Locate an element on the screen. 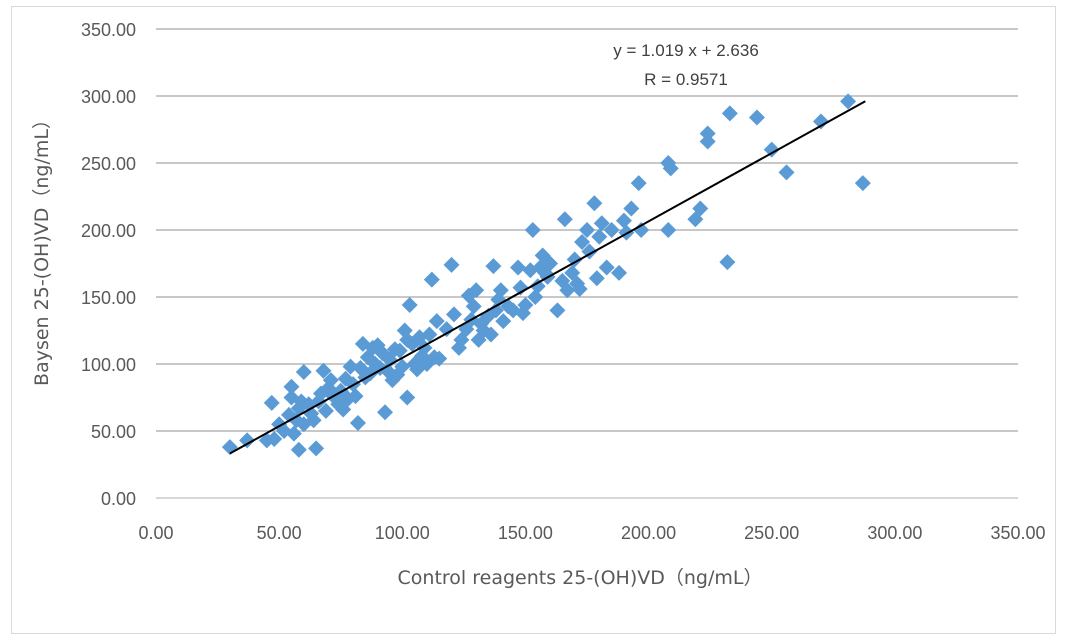 The width and height of the screenshot is (1065, 644). y-tick-label: 150.00 is located at coordinates (108, 298).